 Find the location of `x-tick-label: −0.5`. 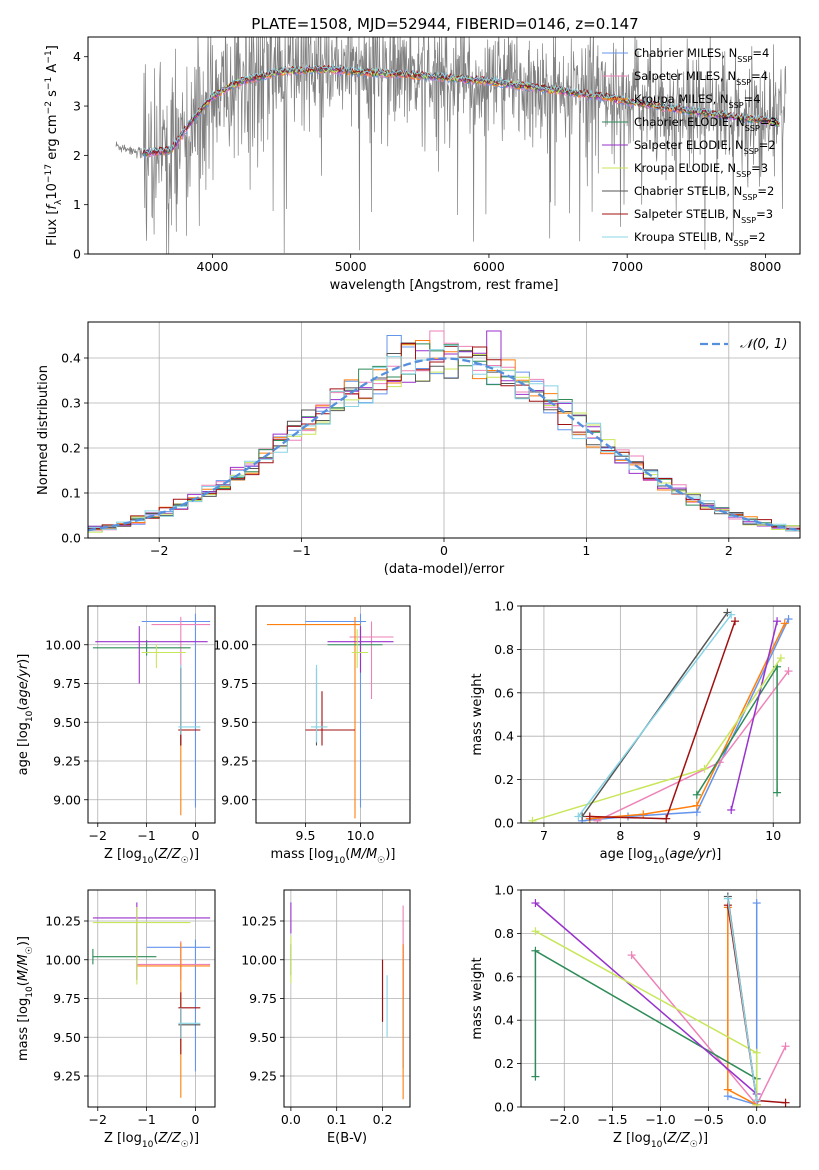

x-tick-label: −0.5 is located at coordinates (708, 1119).